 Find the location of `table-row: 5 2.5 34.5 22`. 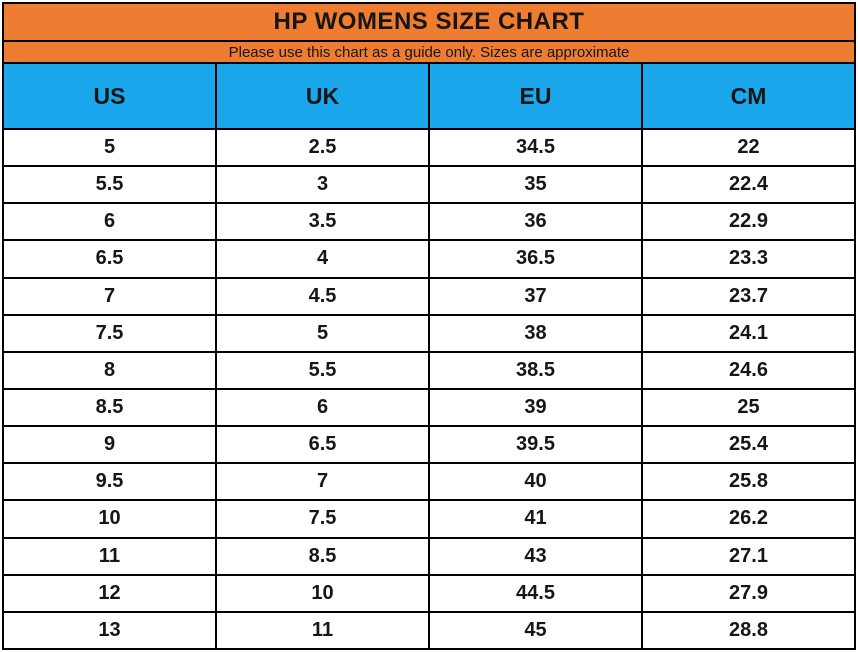

table-row: 5 2.5 34.5 22 is located at coordinates (429, 147).